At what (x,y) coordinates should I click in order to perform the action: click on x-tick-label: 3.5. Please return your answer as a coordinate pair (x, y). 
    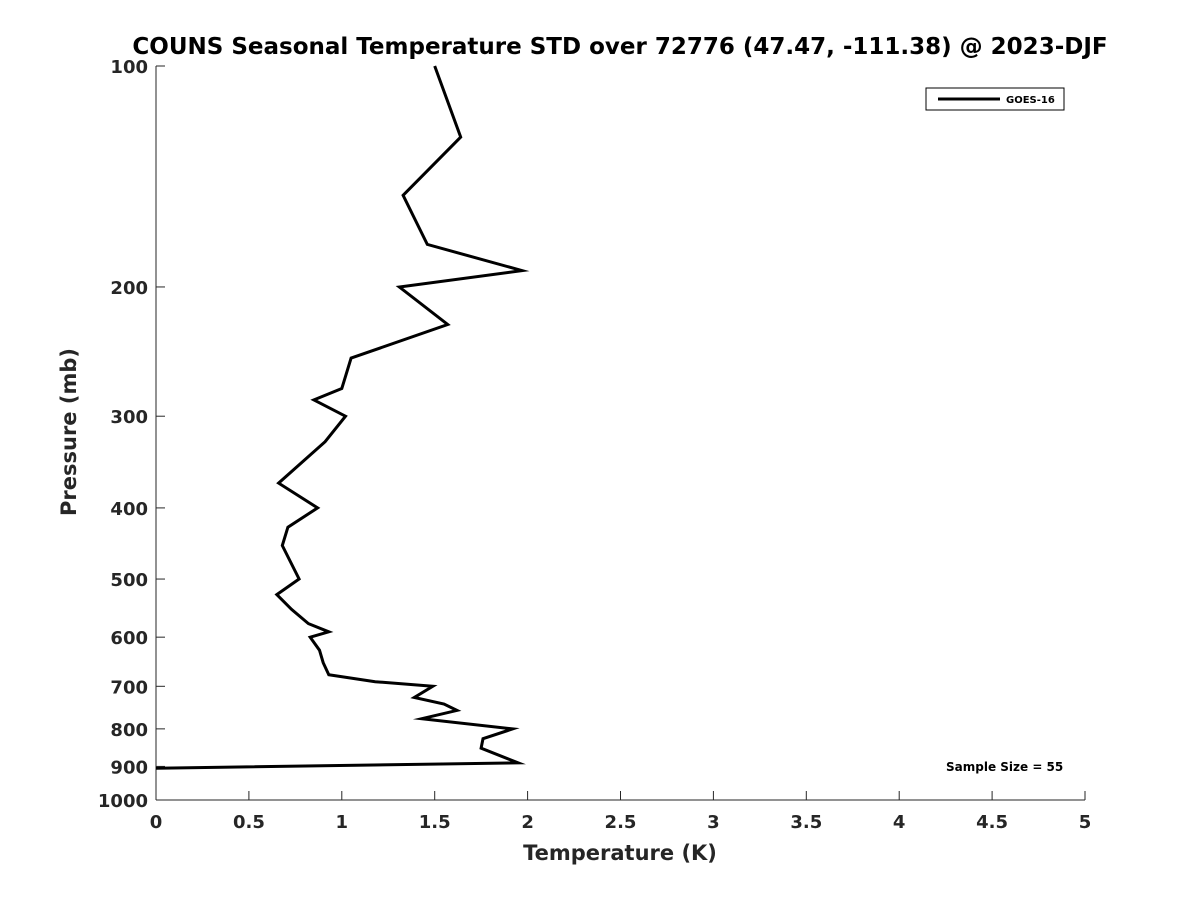
    Looking at the image, I should click on (806, 822).